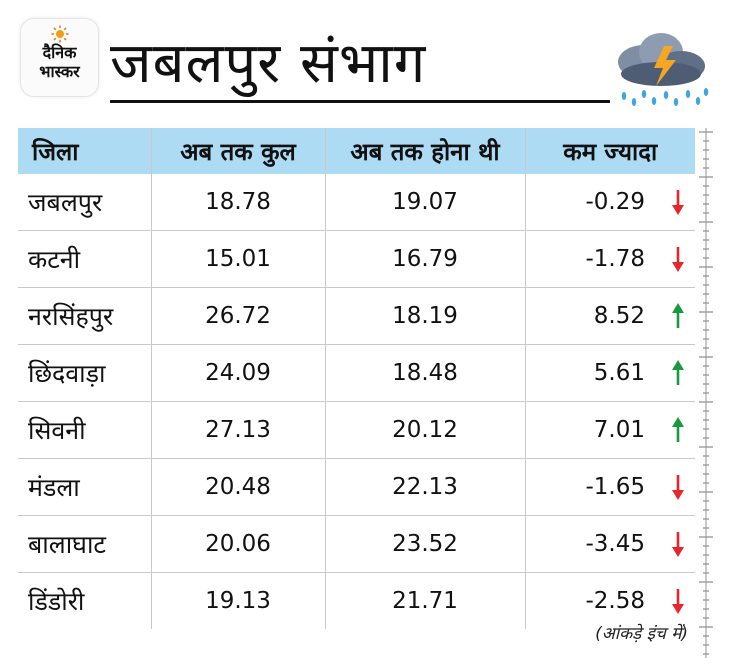 The width and height of the screenshot is (730, 666). Describe the element at coordinates (663, 69) in the screenshot. I see `rain-cloud-lightning-icon` at that location.